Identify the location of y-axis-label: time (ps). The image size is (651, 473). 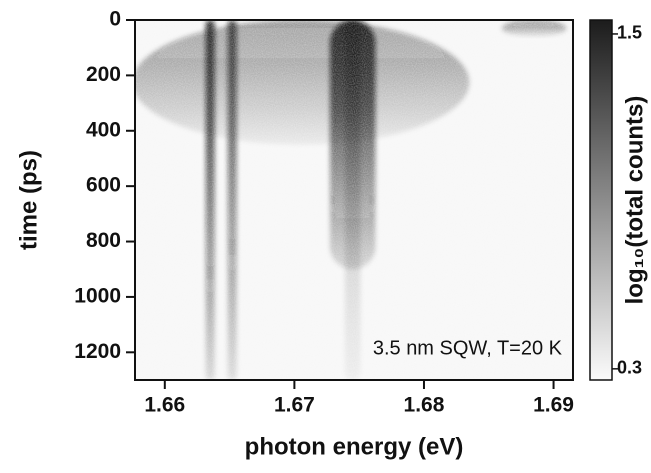
(28, 200).